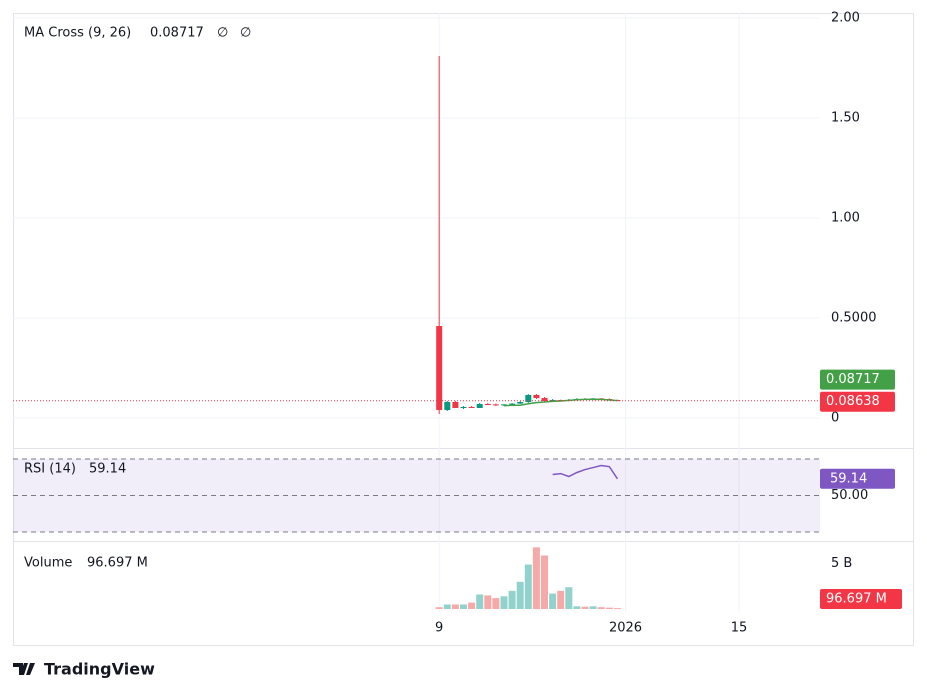 The image size is (927, 693). Describe the element at coordinates (50, 469) in the screenshot. I see `indicator-title: RSI (14)` at that location.